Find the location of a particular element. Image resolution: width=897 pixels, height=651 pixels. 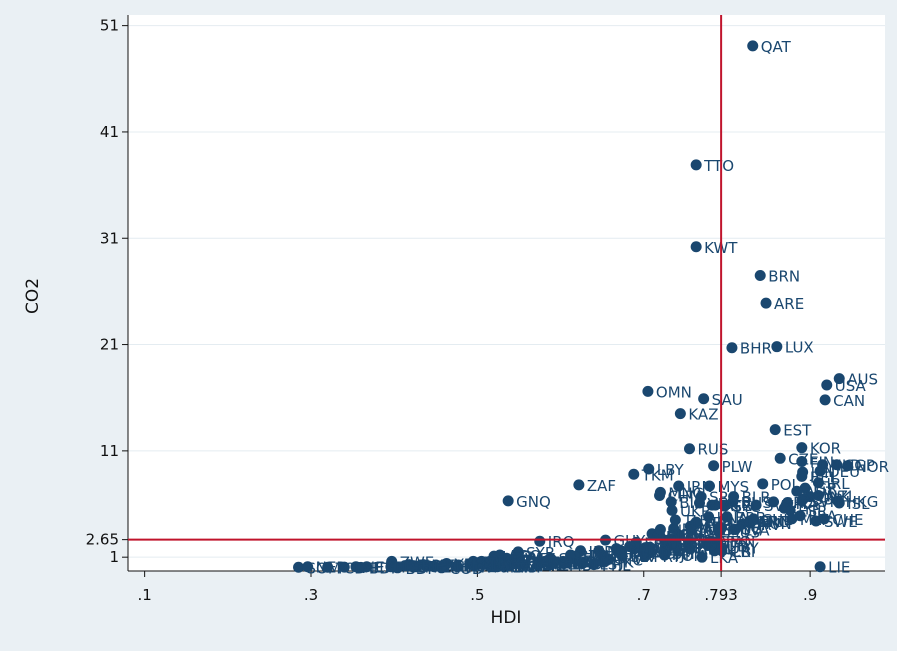

point-label: LKA is located at coordinates (724, 558).